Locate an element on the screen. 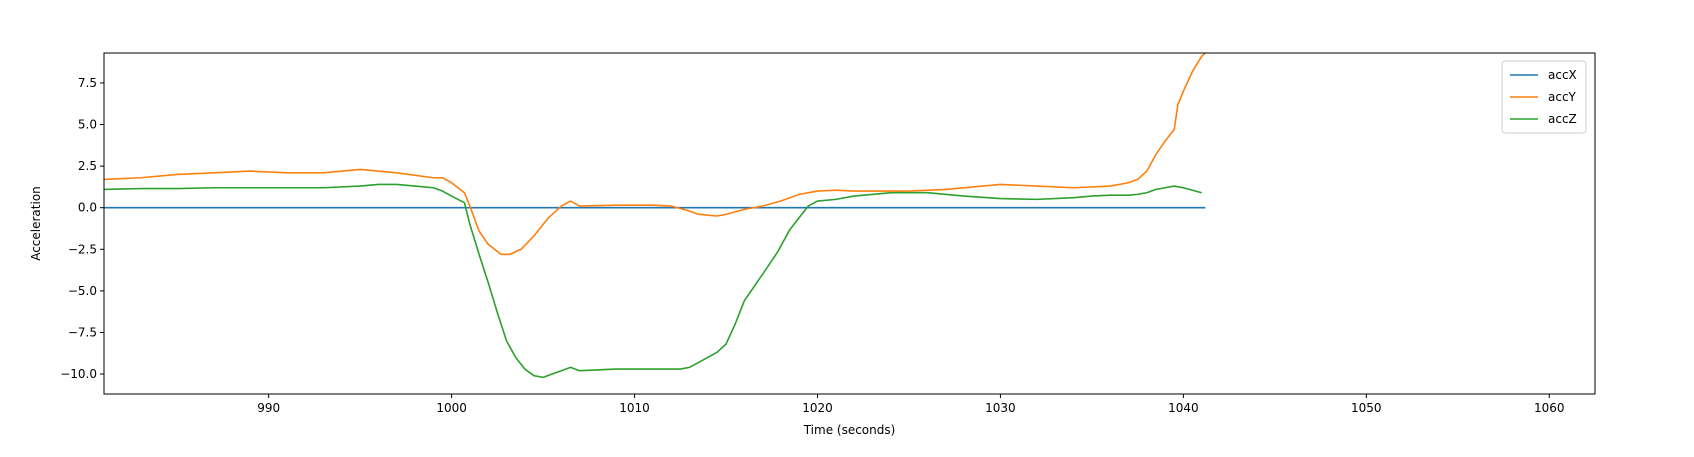 This screenshot has width=1694, height=457. x-tick-label: 1000 is located at coordinates (451, 408).